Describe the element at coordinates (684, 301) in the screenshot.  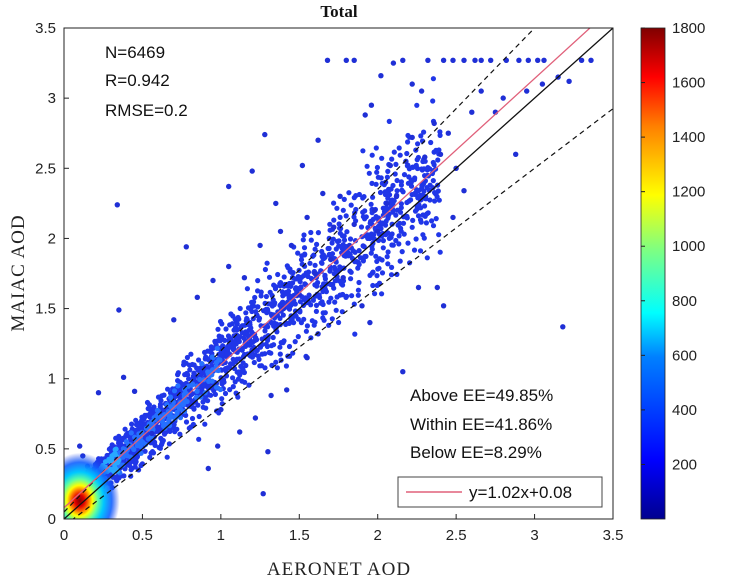
I see `colorbar-tick-label: 800` at that location.